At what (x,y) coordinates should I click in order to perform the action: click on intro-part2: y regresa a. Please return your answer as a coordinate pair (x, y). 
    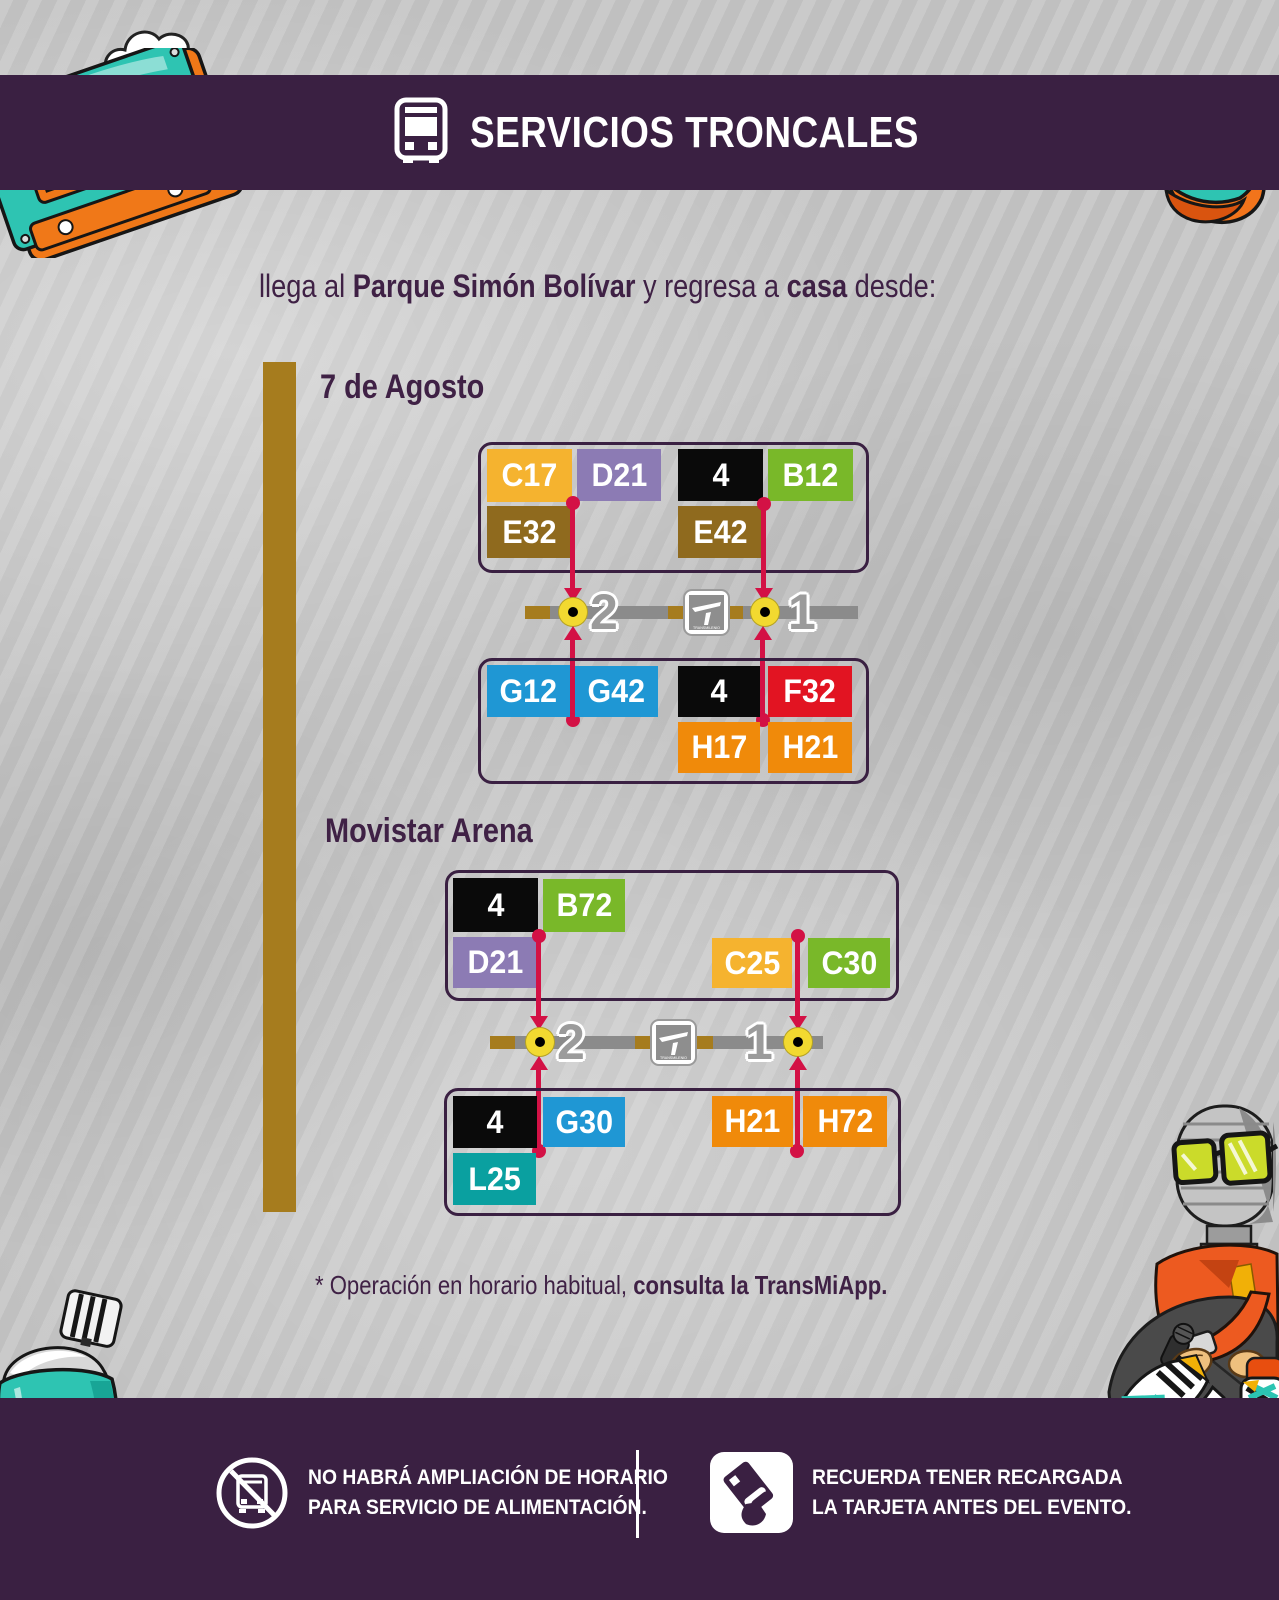
    Looking at the image, I should click on (711, 286).